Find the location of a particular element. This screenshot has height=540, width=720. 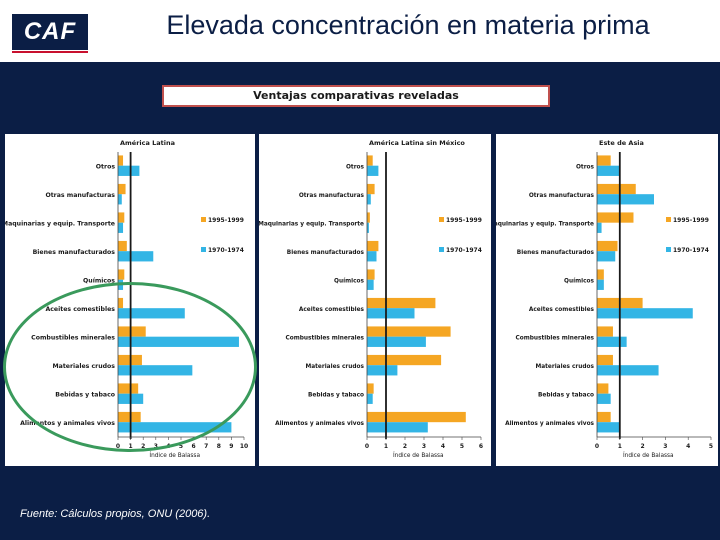

category-label: Otras manufacturas is located at coordinates (80, 195).